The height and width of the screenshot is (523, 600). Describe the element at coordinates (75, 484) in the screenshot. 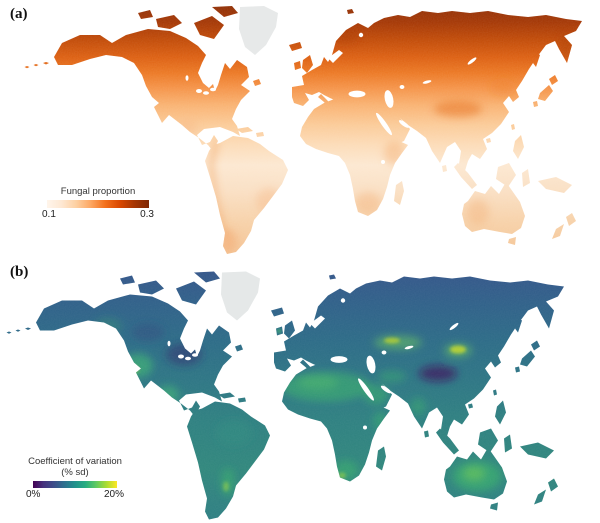

I see `colorbar-viridis` at that location.